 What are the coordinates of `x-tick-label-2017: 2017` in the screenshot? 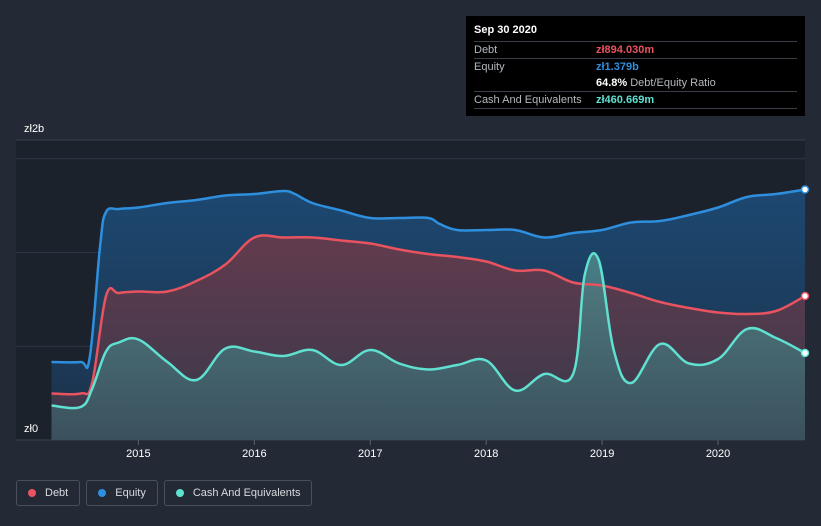 It's located at (370, 454).